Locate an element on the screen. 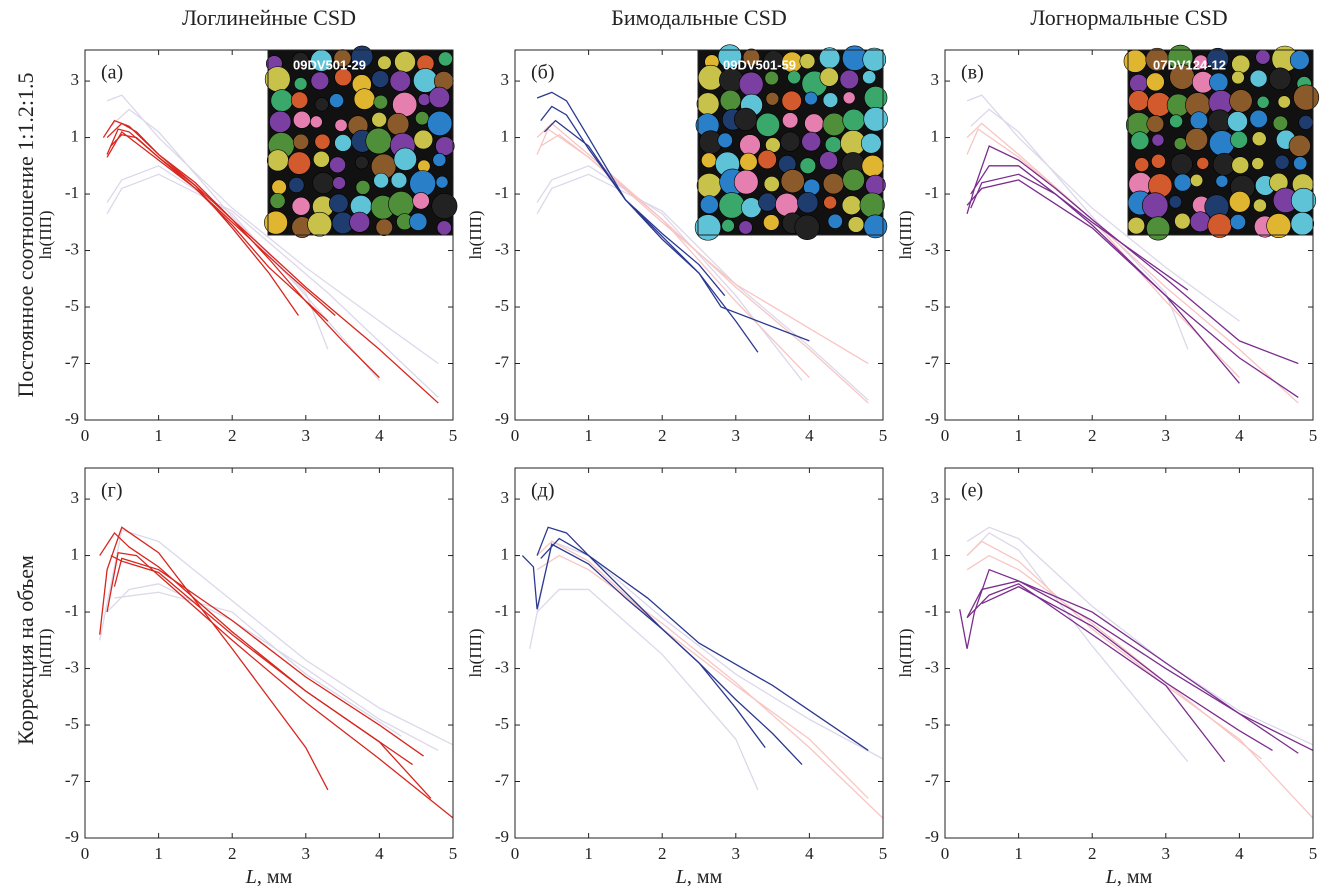 Image resolution: width=1331 pixels, height=889 pixels. panel-label: (б) is located at coordinates (543, 73).